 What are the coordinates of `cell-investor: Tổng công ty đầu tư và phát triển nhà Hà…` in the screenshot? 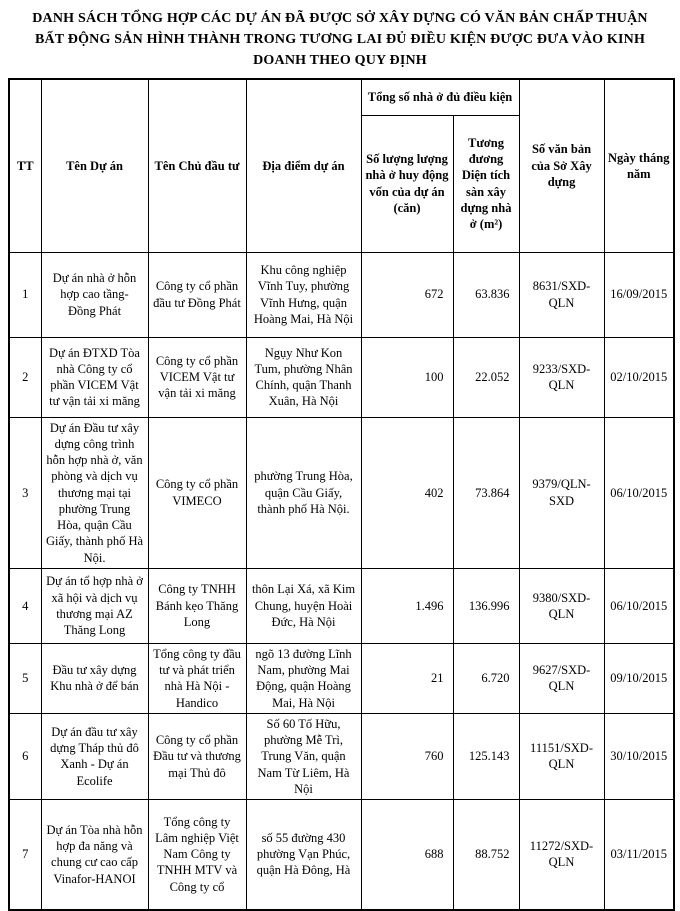 It's located at (197, 678).